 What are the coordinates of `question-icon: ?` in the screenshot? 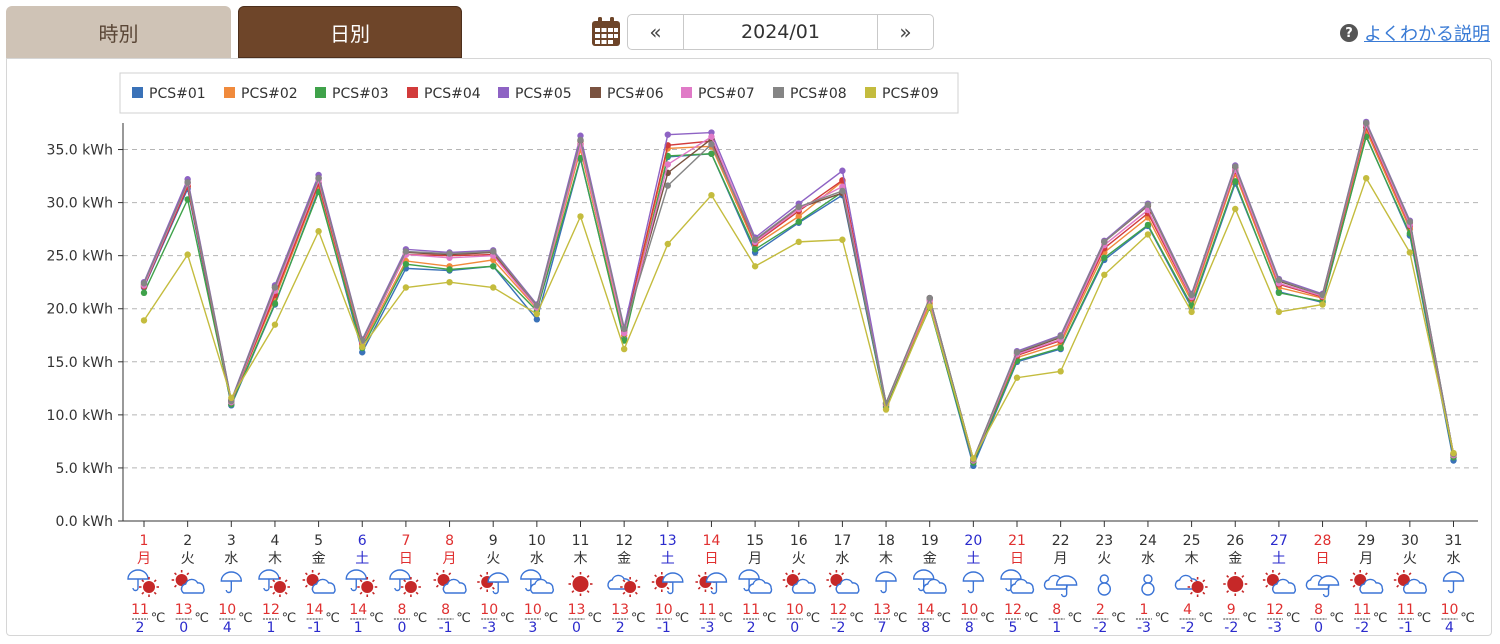 It's located at (1349, 33).